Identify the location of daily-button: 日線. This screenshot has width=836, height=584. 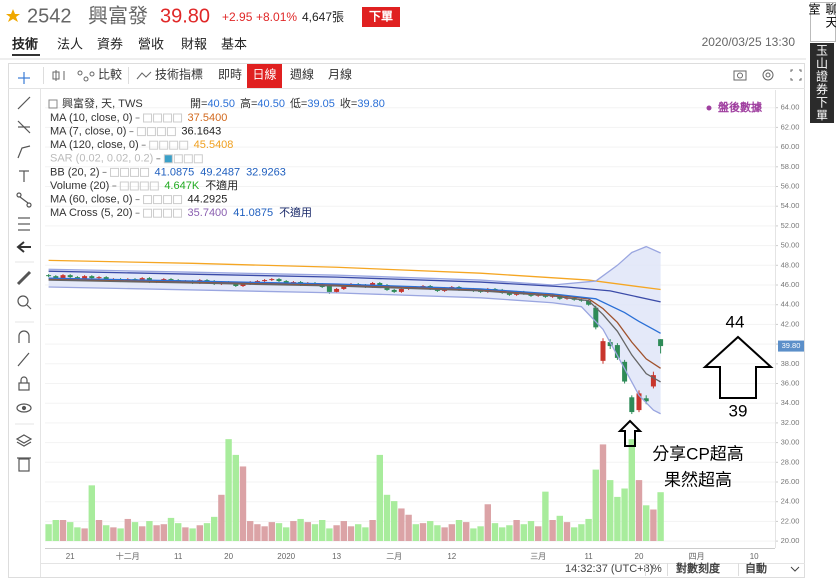
(264, 74).